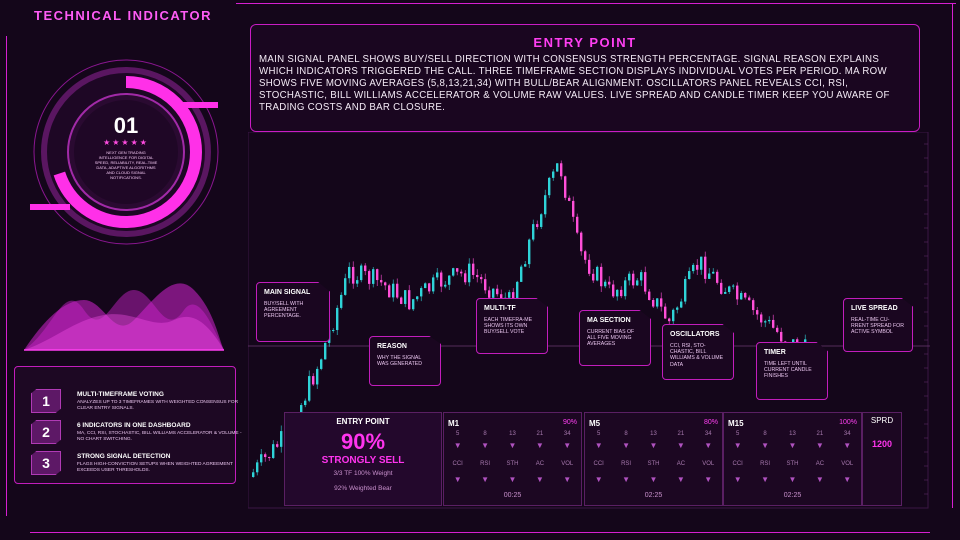 This screenshot has height=540, width=960. I want to click on timeframe-percent: 80%, so click(710, 422).